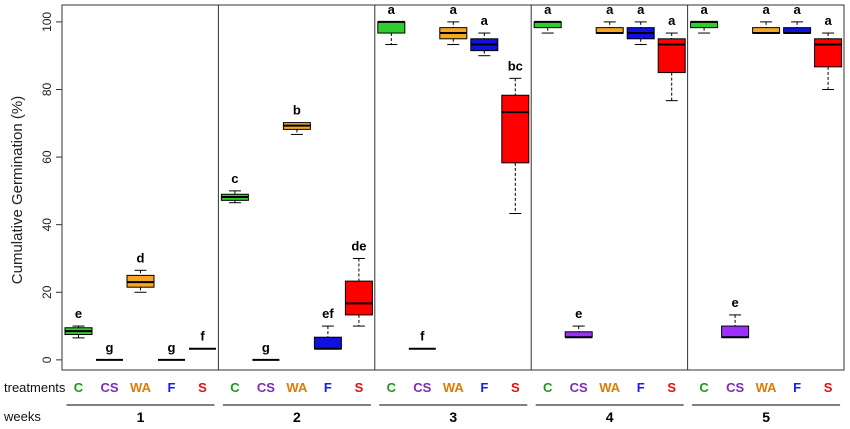 Image resolution: width=850 pixels, height=429 pixels. I want to click on box-week3-C, so click(391, 33).